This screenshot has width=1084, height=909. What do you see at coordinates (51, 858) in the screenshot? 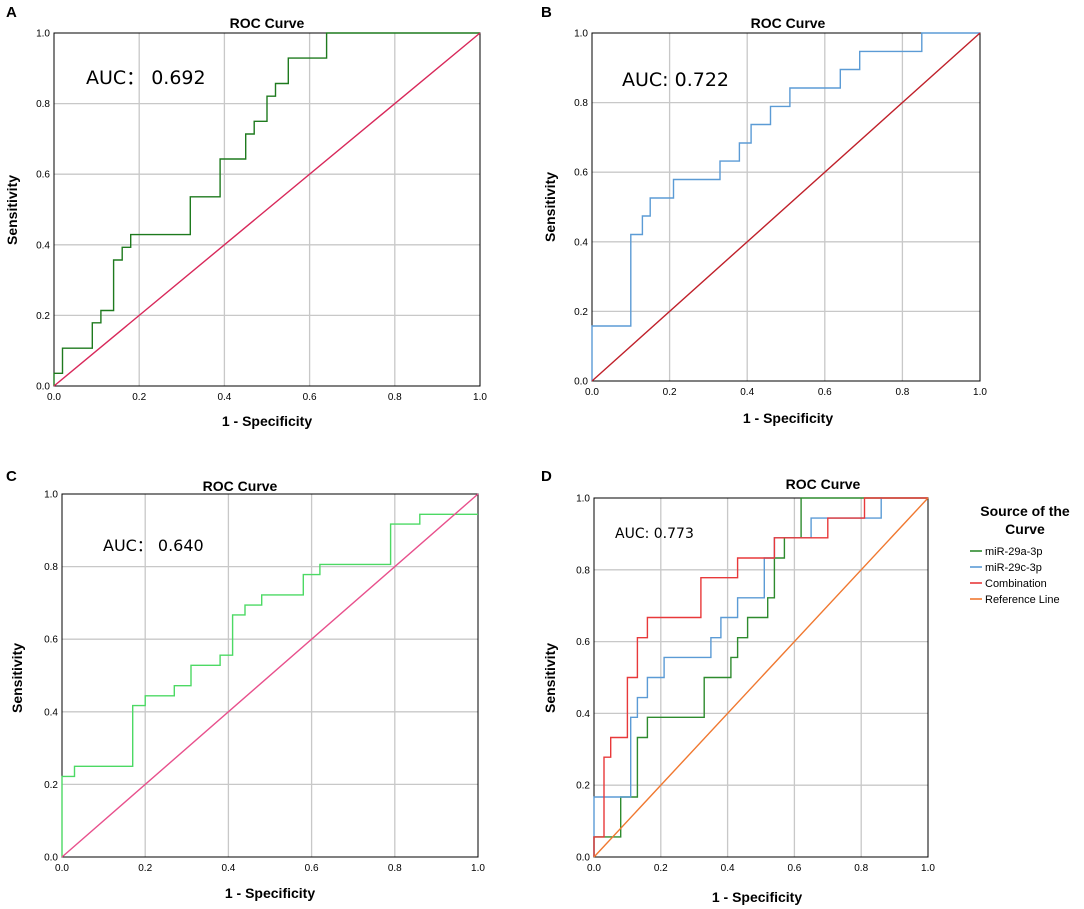
I see `panel-c-ytick-0: 0.0` at bounding box center [51, 858].